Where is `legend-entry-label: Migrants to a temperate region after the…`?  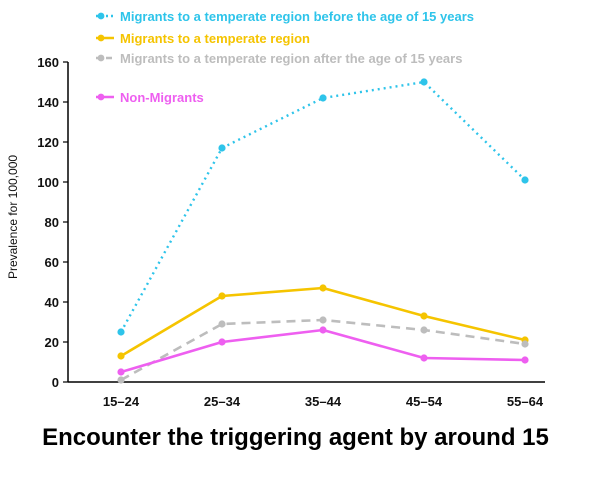 legend-entry-label: Migrants to a temperate region after the… is located at coordinates (291, 58).